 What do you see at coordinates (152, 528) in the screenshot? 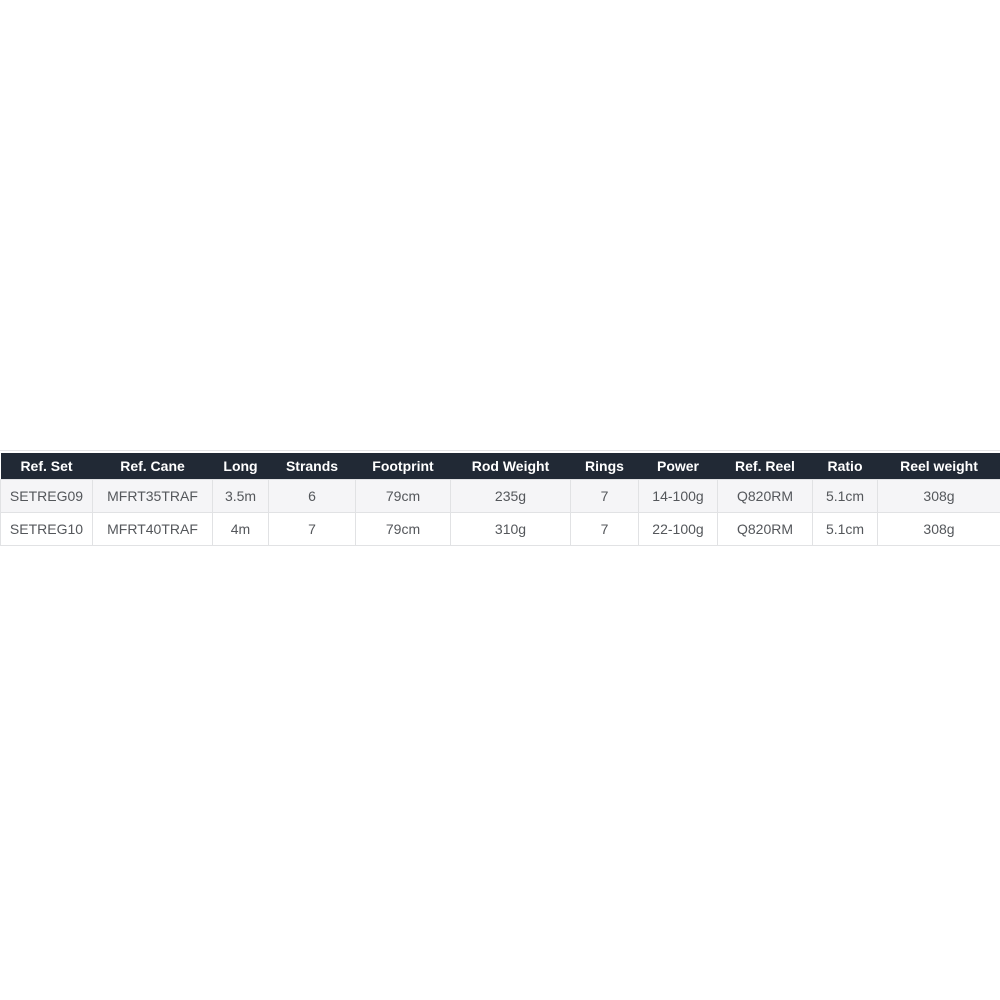
I see `cell-ref-cane: MFRT40TRAF` at bounding box center [152, 528].